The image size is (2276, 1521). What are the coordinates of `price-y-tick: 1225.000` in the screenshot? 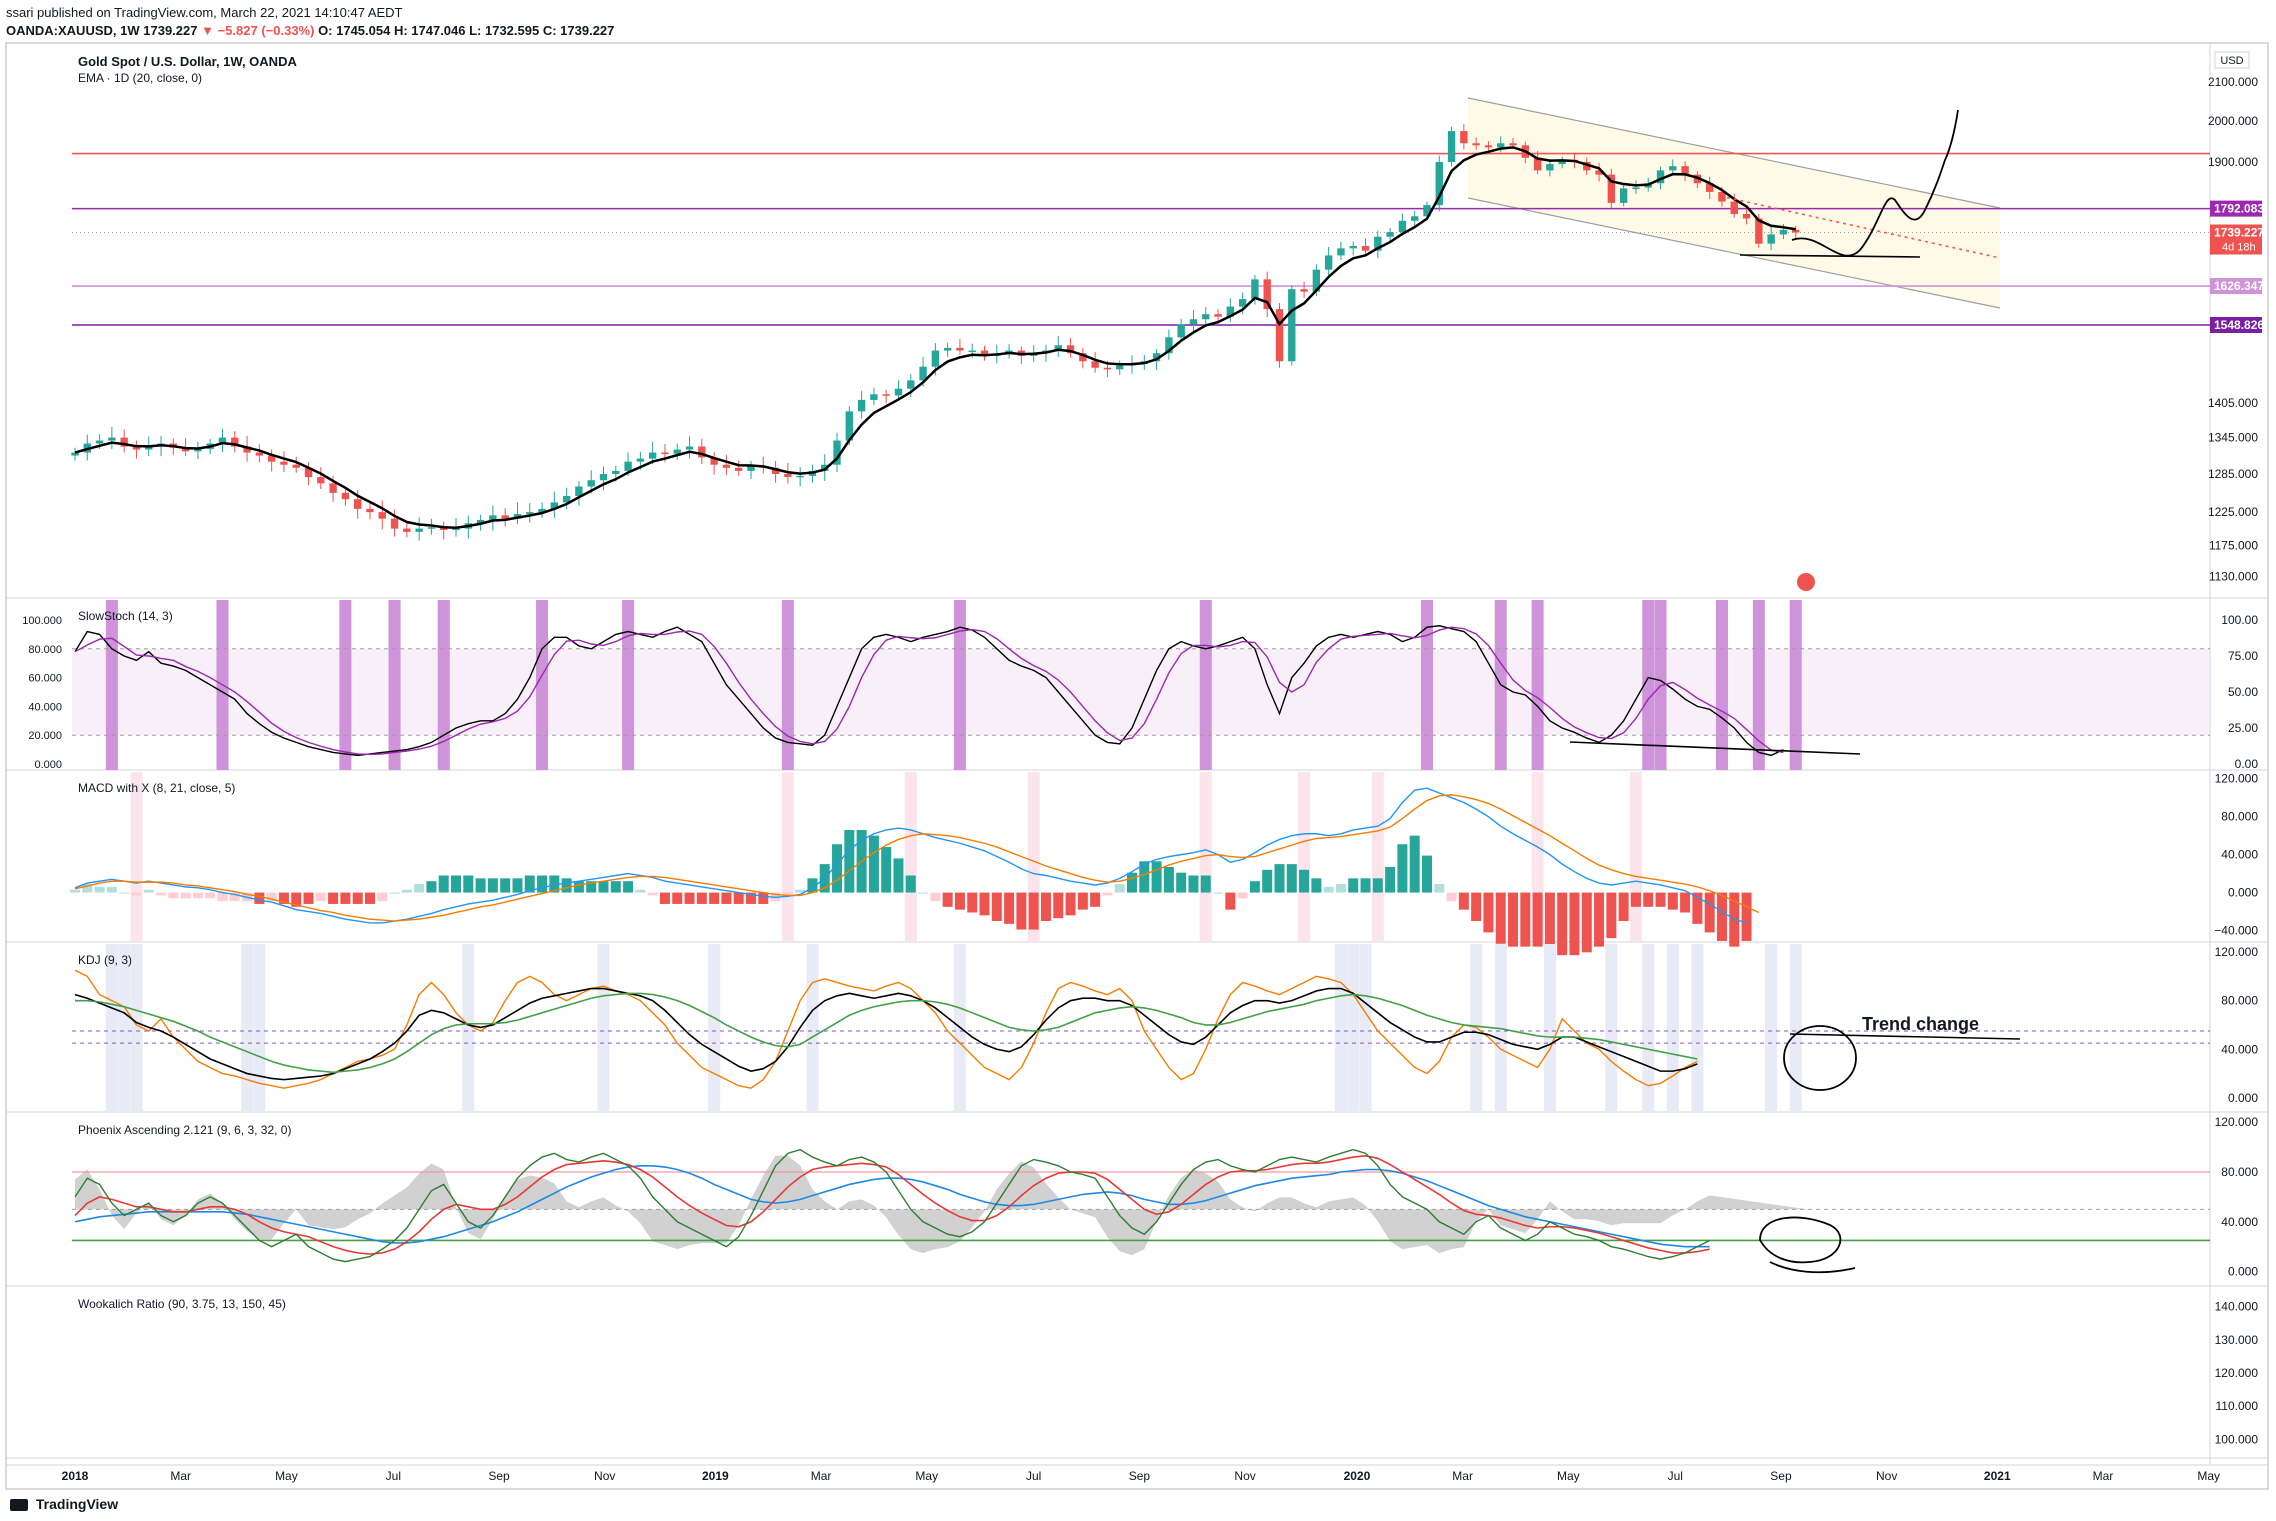 It's located at (2233, 512).